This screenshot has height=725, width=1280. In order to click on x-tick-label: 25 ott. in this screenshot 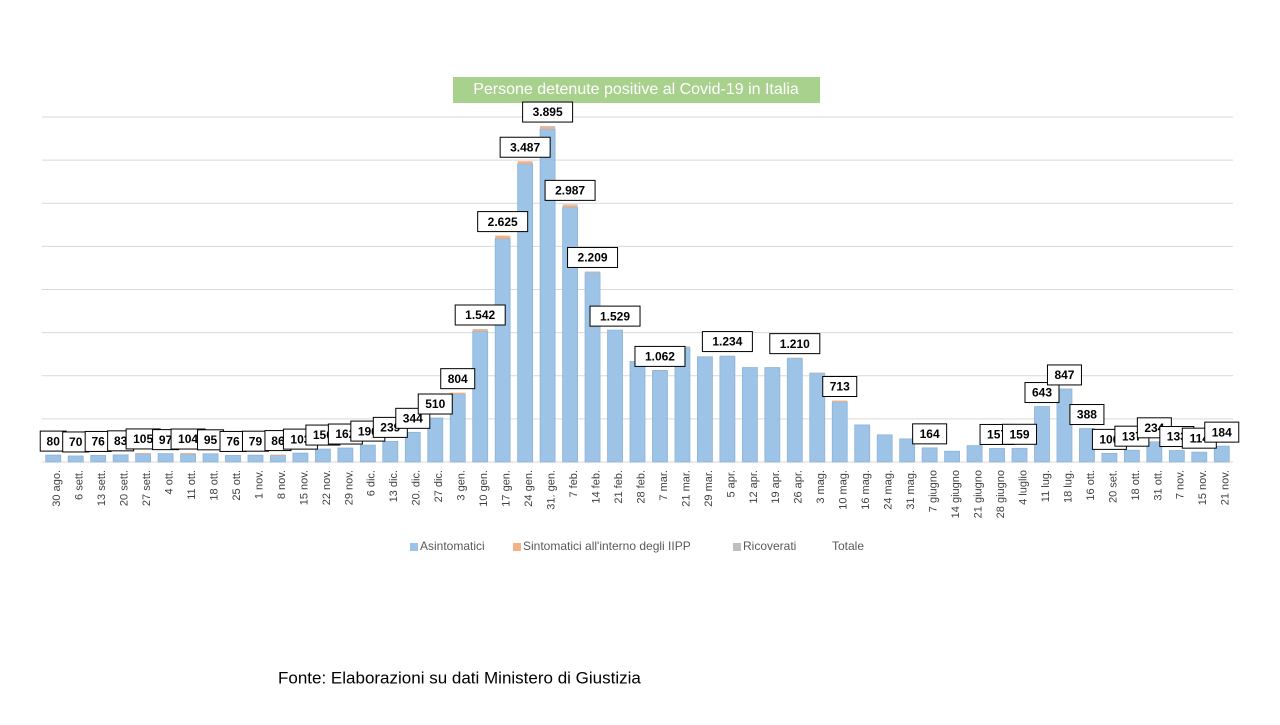, I will do `click(237, 485)`.